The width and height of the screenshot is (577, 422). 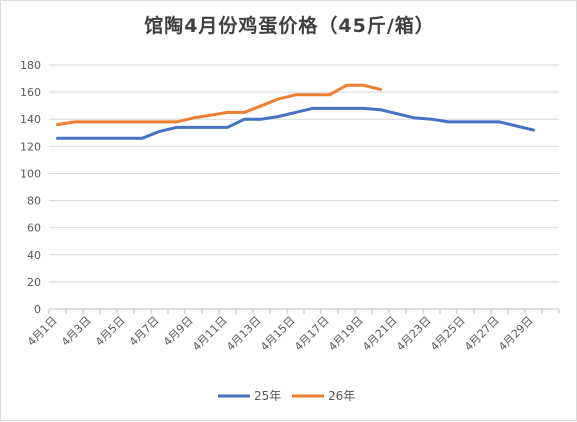 What do you see at coordinates (110, 331) in the screenshot?
I see `x-tick-label: 4月5日` at bounding box center [110, 331].